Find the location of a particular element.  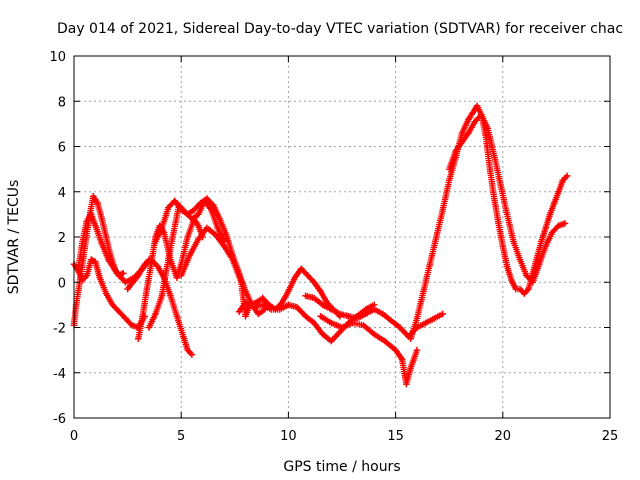

x-tick-label: 10 is located at coordinates (288, 436).